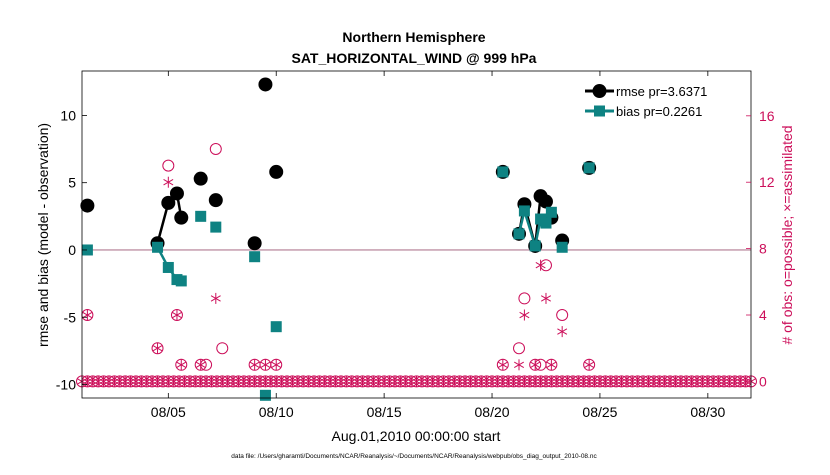  What do you see at coordinates (43, 235) in the screenshot?
I see `y-axis-label: rmse and bias (model - observation)` at bounding box center [43, 235].